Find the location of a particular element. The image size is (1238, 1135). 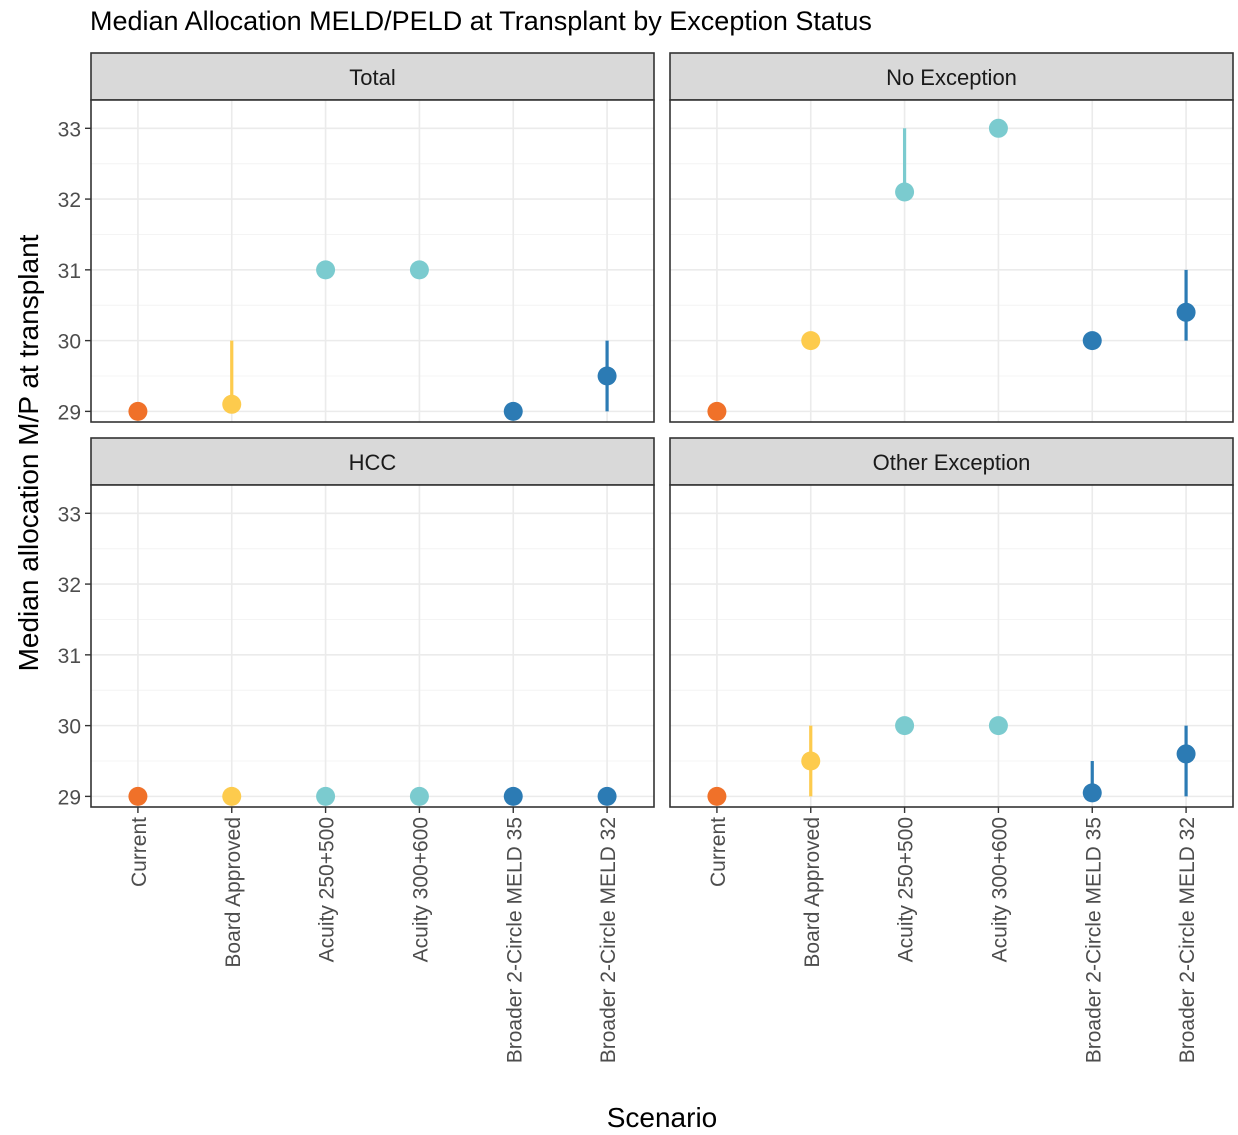

facet-label: No Exception is located at coordinates (951, 77).